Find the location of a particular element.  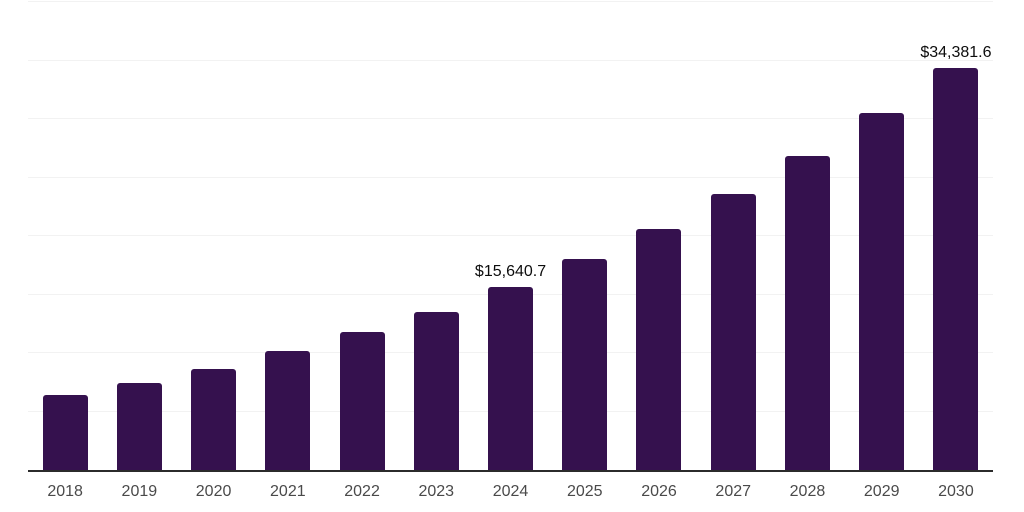

x-axis-label-2025: 2025 is located at coordinates (584, 491).